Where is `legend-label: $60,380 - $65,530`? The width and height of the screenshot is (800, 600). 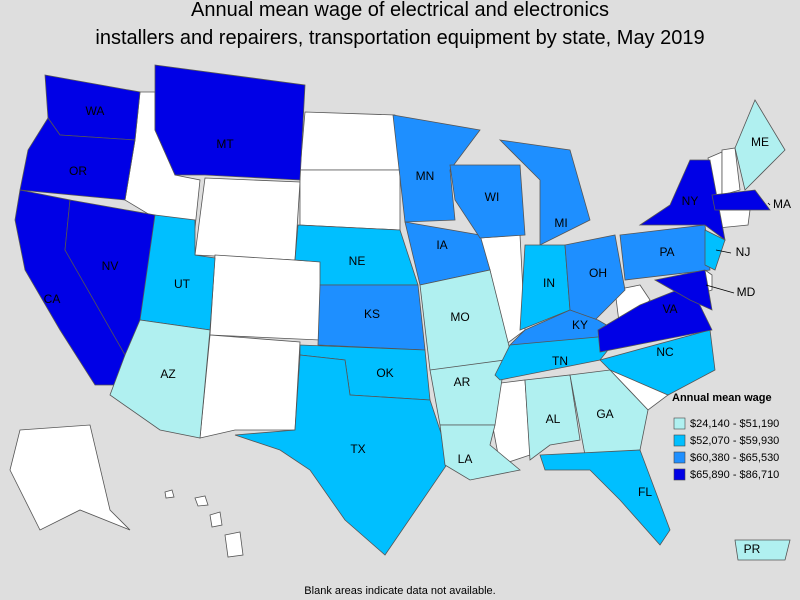
legend-label: $60,380 - $65,530 is located at coordinates (734, 458).